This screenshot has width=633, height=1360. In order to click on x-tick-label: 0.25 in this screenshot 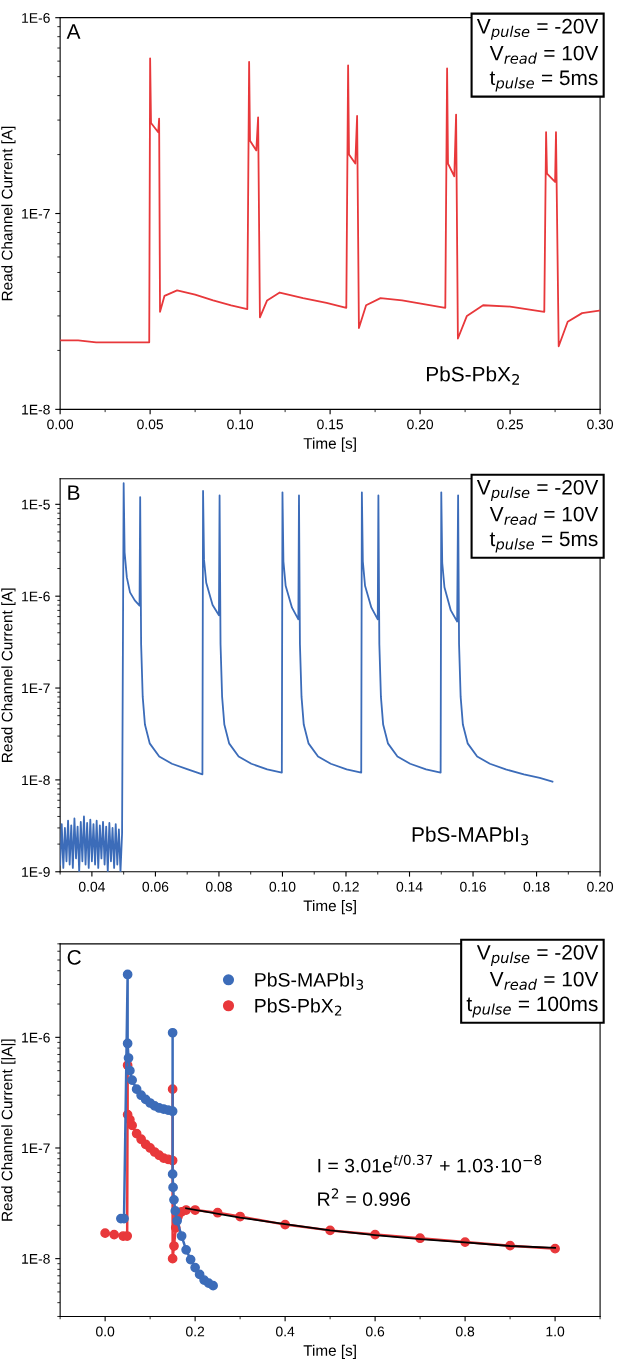, I will do `click(510, 424)`.